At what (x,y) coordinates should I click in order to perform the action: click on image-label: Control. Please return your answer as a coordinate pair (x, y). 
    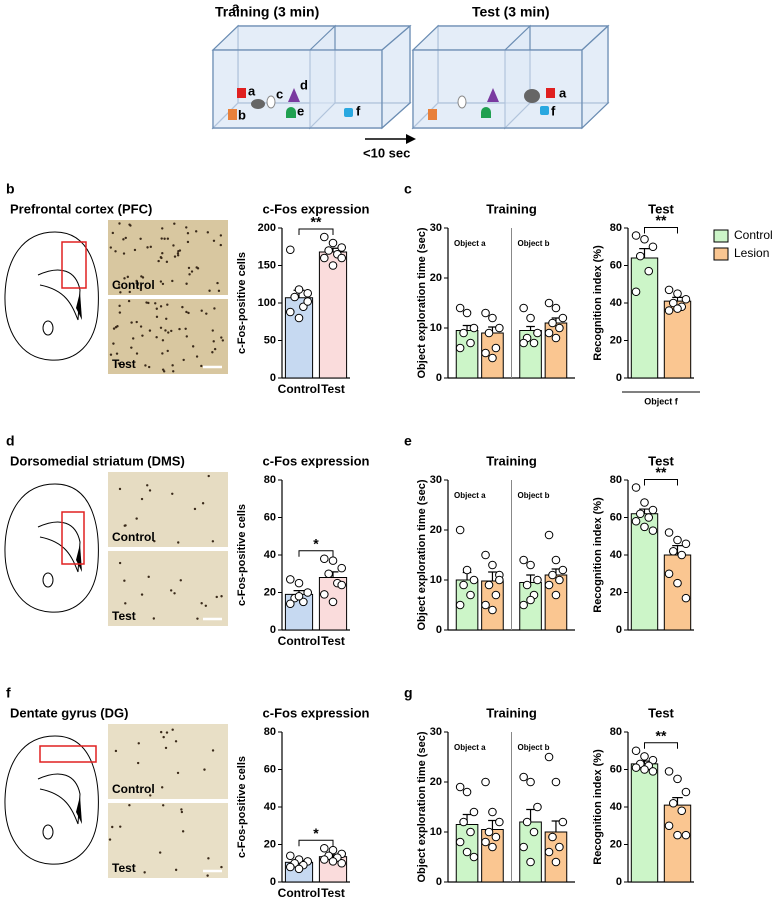
    Looking at the image, I should click on (133, 537).